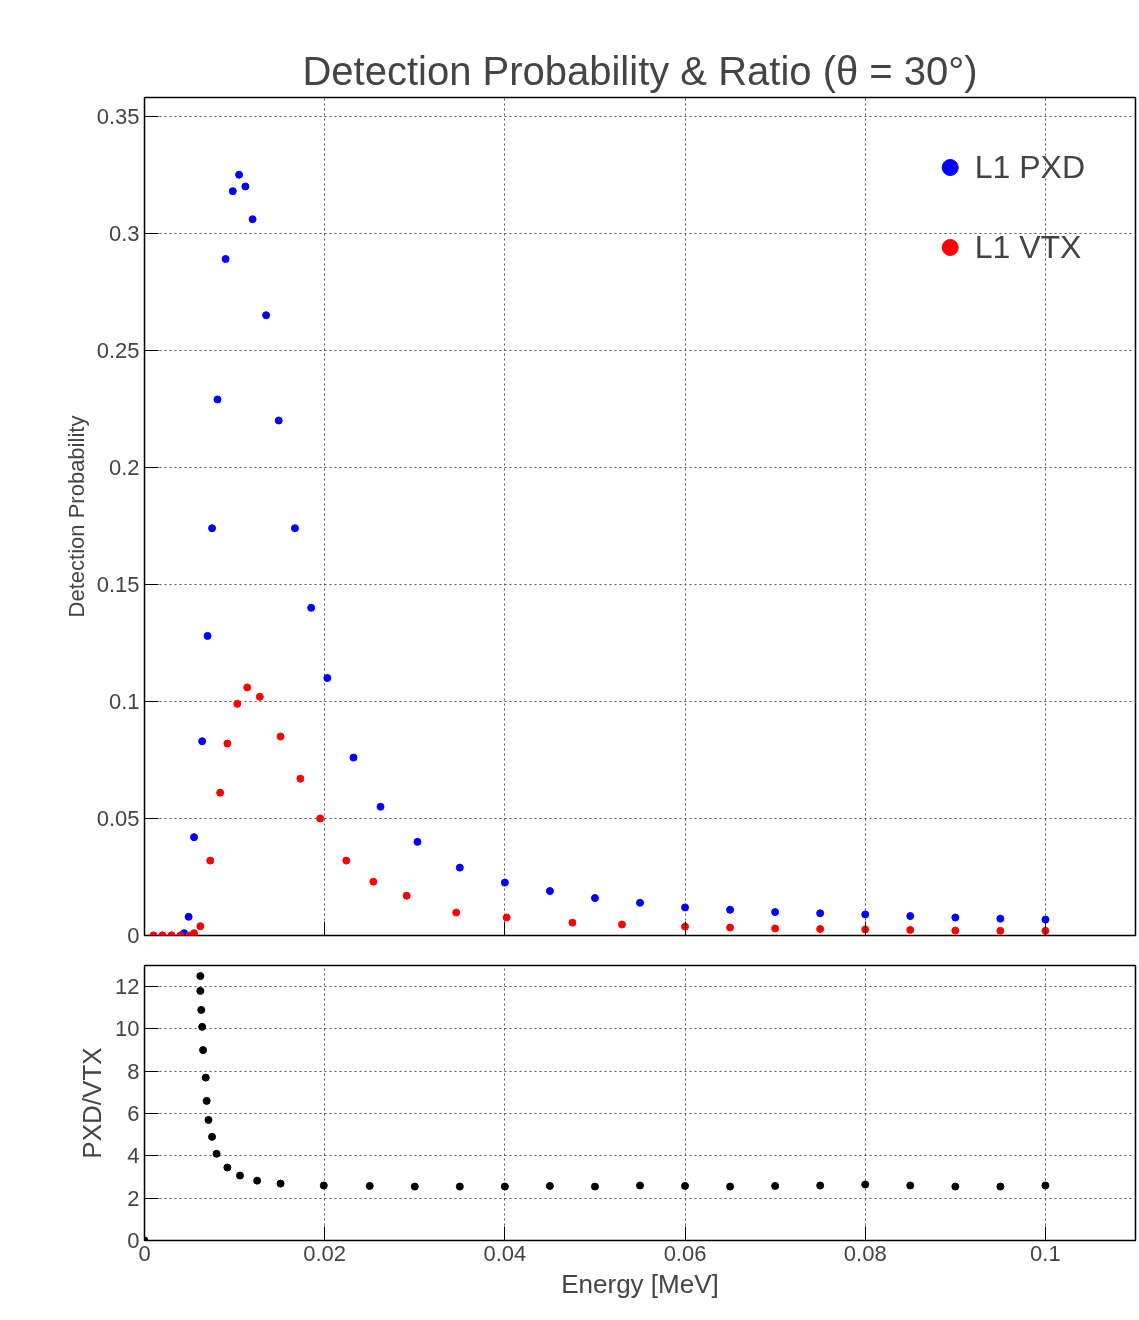  What do you see at coordinates (640, 70) in the screenshot?
I see `chart-title: Detection Probability & Ratio (θ = 30°)` at bounding box center [640, 70].